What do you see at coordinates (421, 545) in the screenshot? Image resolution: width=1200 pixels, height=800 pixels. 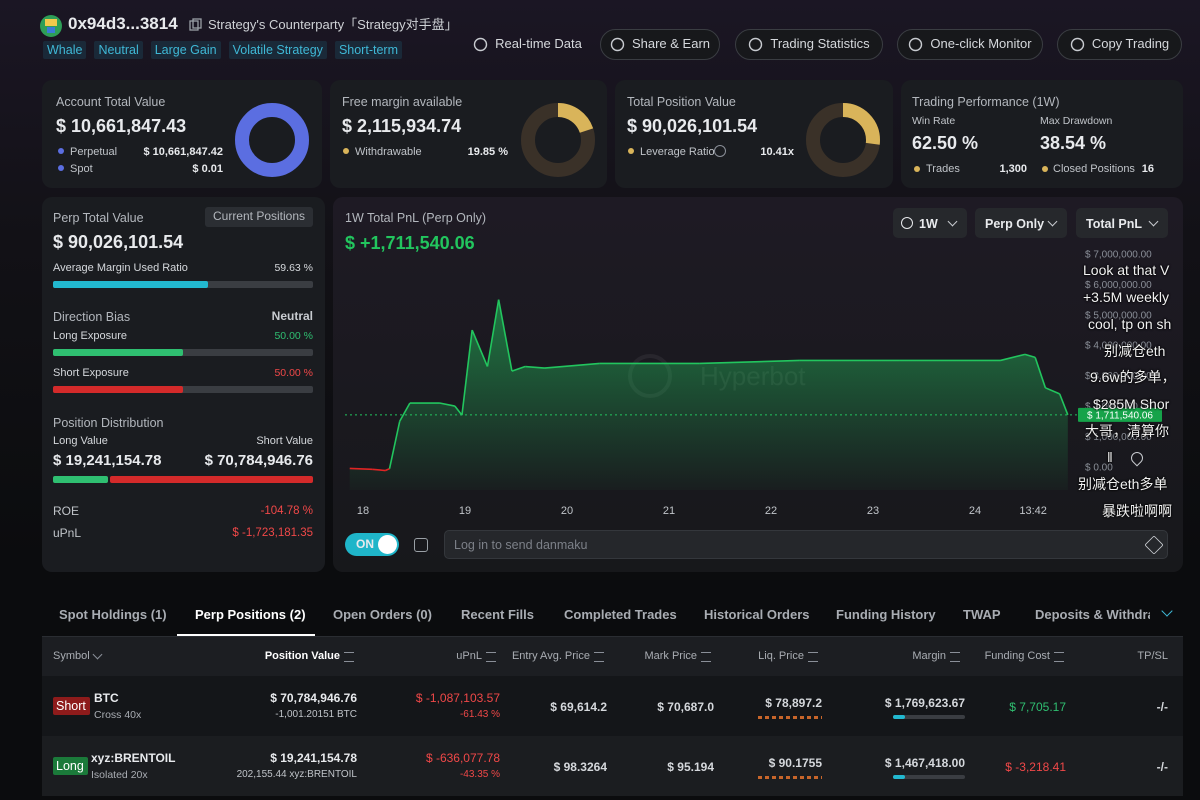 I see `settings-icon` at bounding box center [421, 545].